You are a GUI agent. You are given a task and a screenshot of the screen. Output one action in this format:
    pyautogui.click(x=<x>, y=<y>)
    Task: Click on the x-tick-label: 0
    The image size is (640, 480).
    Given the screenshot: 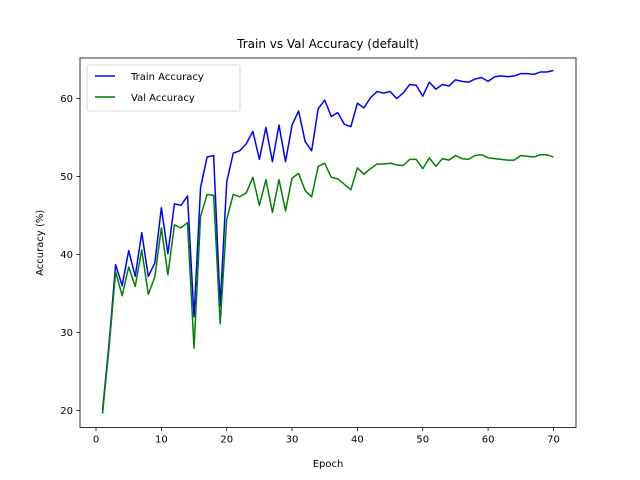 What is the action you would take?
    pyautogui.click(x=96, y=440)
    